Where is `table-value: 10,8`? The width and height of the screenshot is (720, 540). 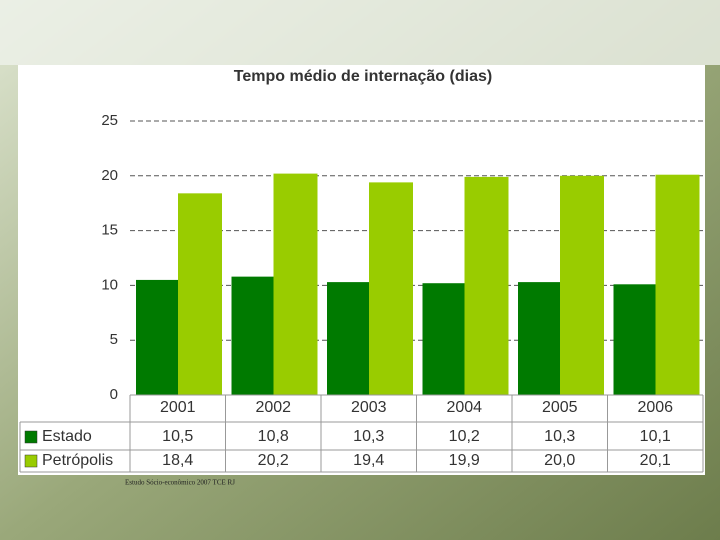
table-value: 10,8 is located at coordinates (273, 436).